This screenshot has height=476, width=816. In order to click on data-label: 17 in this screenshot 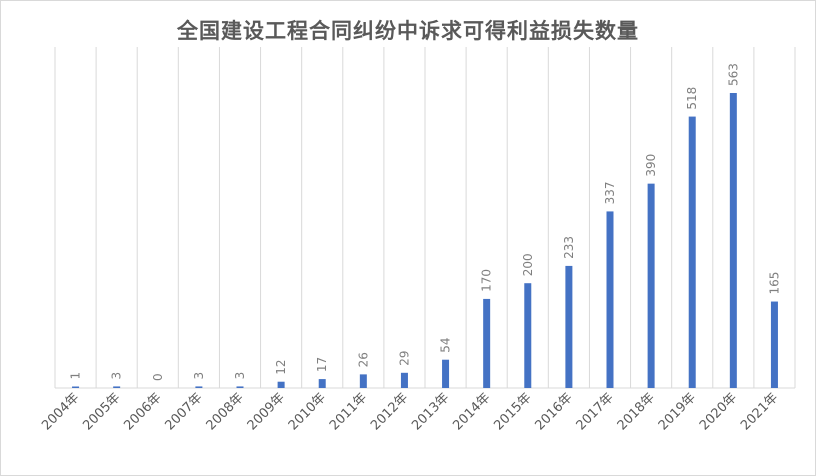, I will do `click(322, 364)`.